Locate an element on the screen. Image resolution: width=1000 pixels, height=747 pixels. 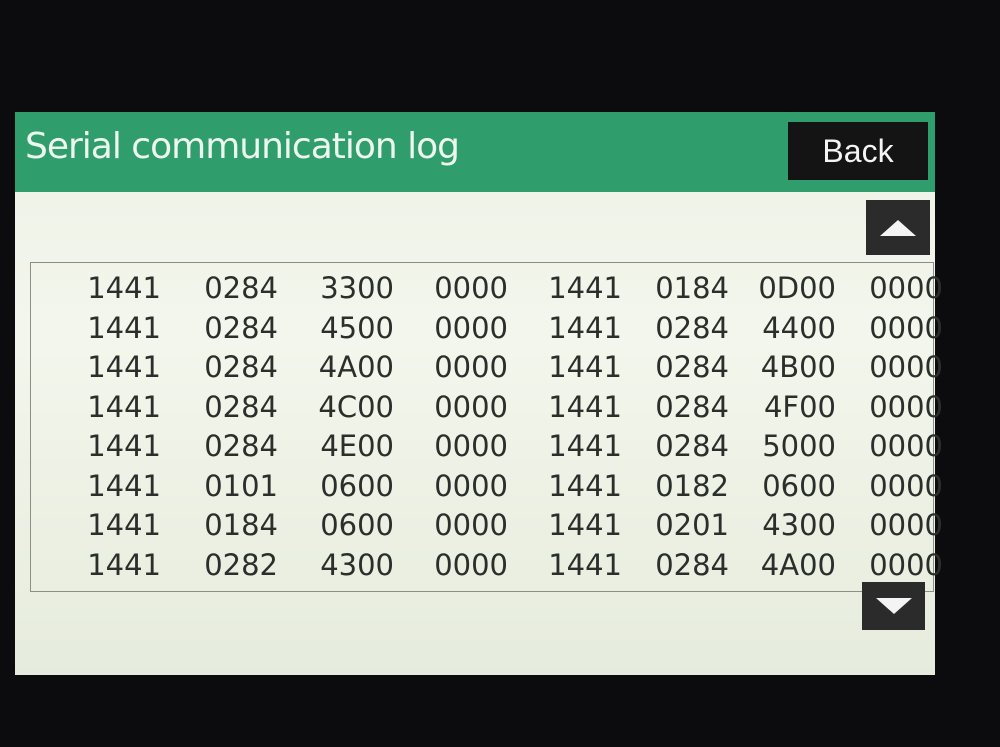
log-row: 1441 0282 4300 0000 1441 0284 4A00 0000 is located at coordinates (487, 566).